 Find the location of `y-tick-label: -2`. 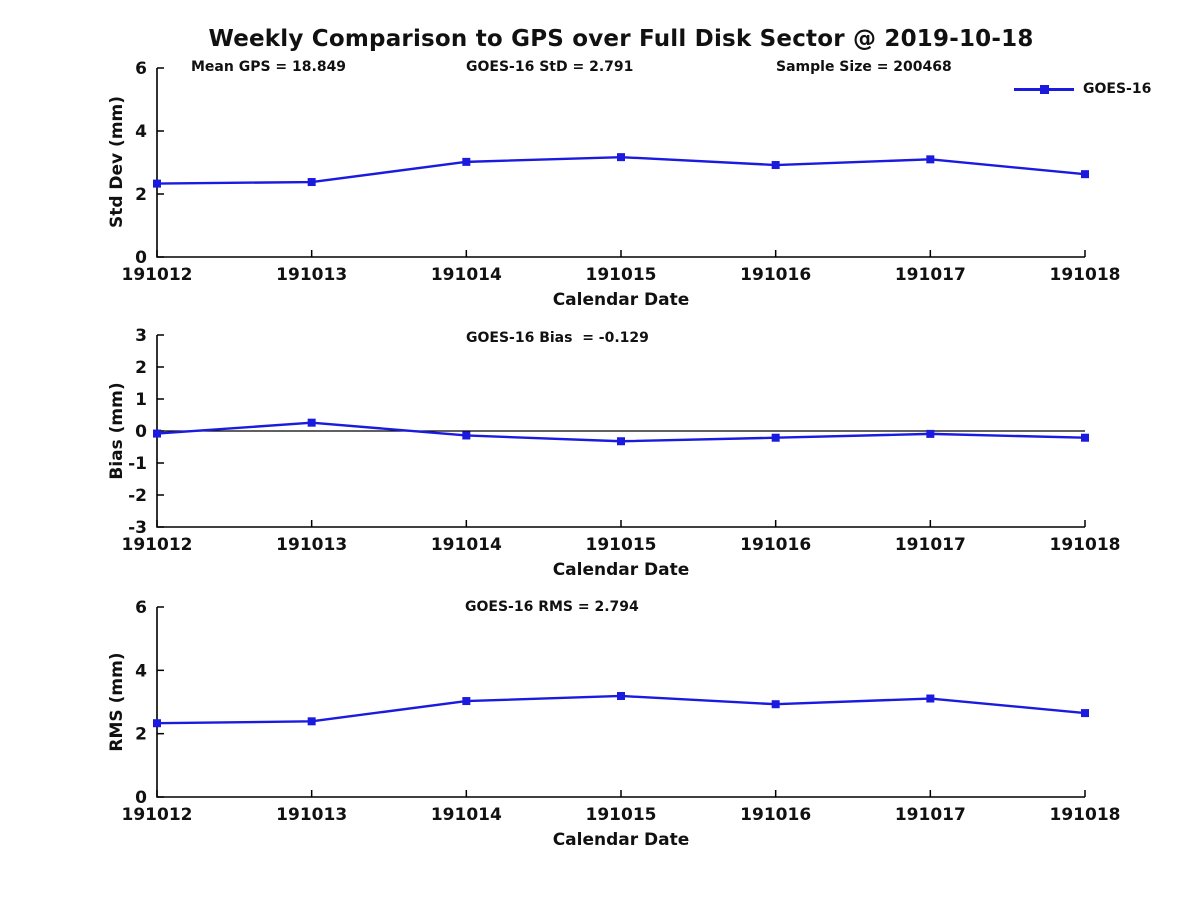

y-tick-label: -2 is located at coordinates (137, 496).